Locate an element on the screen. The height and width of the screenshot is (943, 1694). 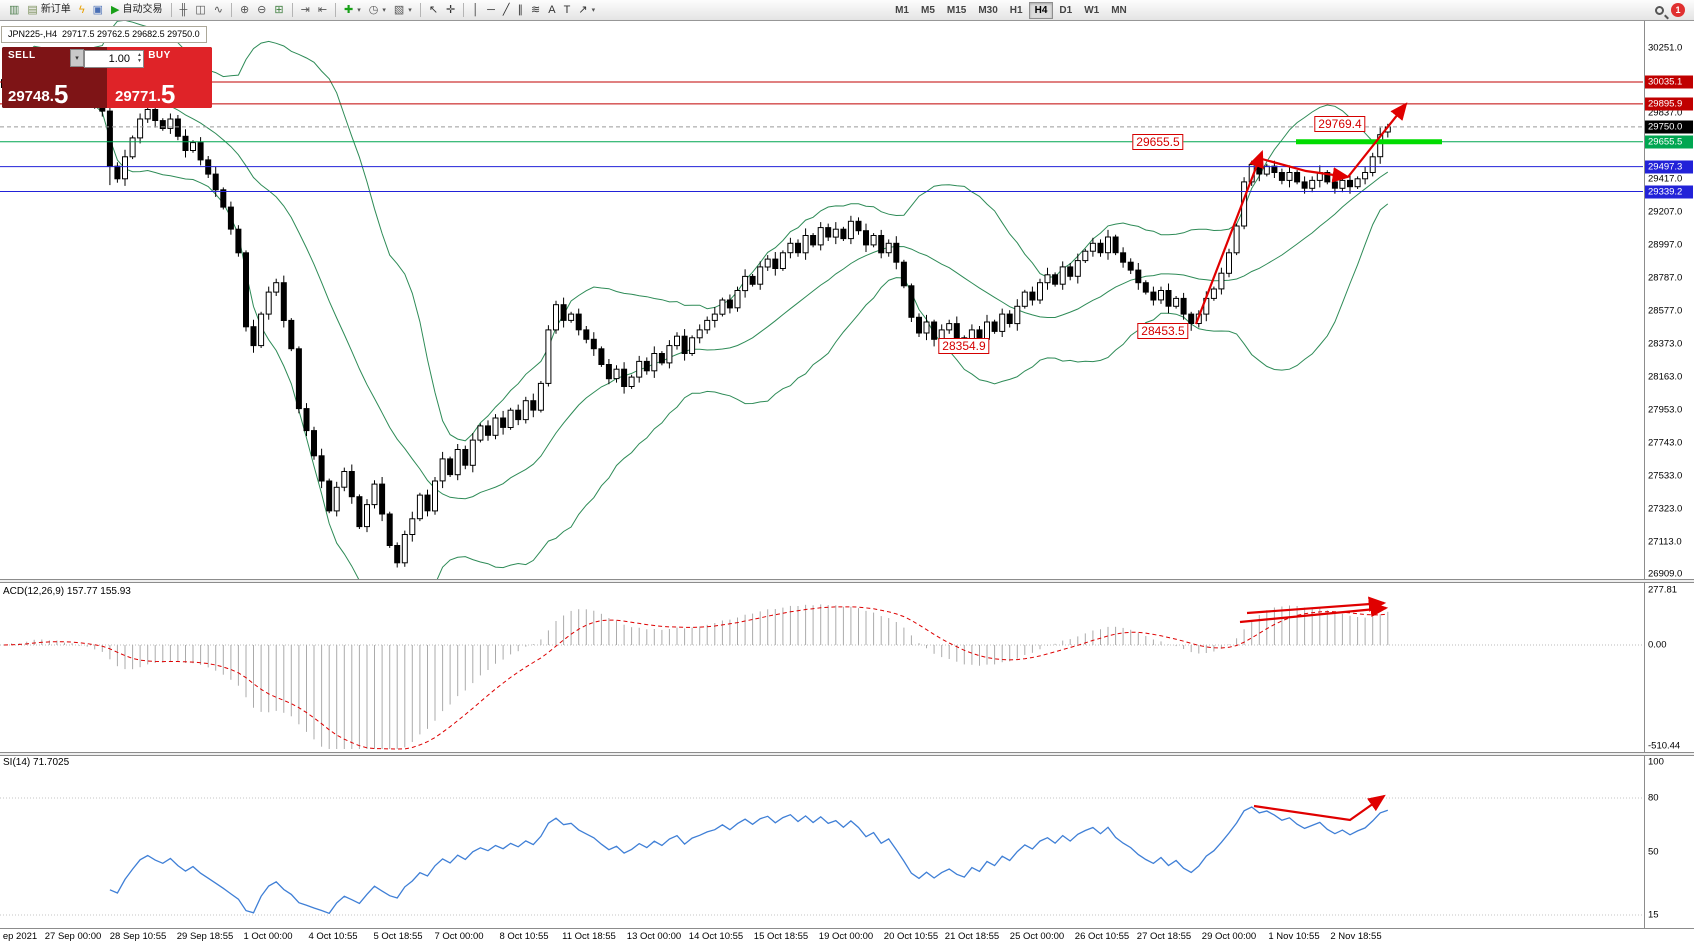
rsi-panel-plot is located at coordinates (821, 855).